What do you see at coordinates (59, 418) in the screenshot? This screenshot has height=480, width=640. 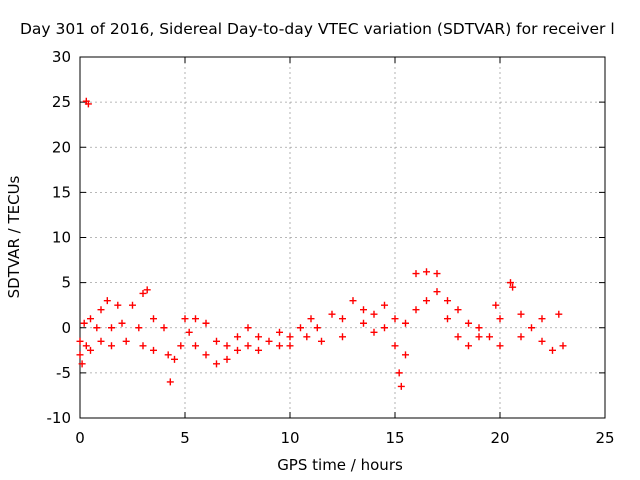 I see `y-tick-label: -10` at bounding box center [59, 418].